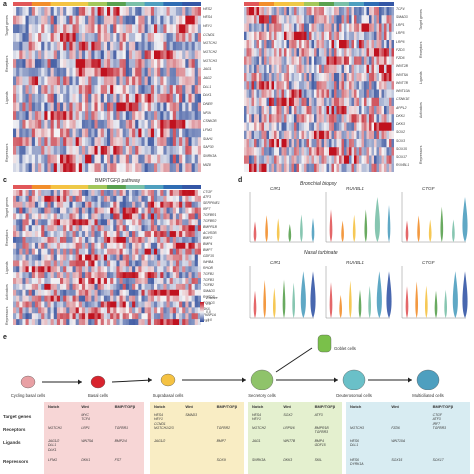 Image resolution: width=474 pixels, height=474 pixels. I want to click on section-label: Activators, so click(421, 110).